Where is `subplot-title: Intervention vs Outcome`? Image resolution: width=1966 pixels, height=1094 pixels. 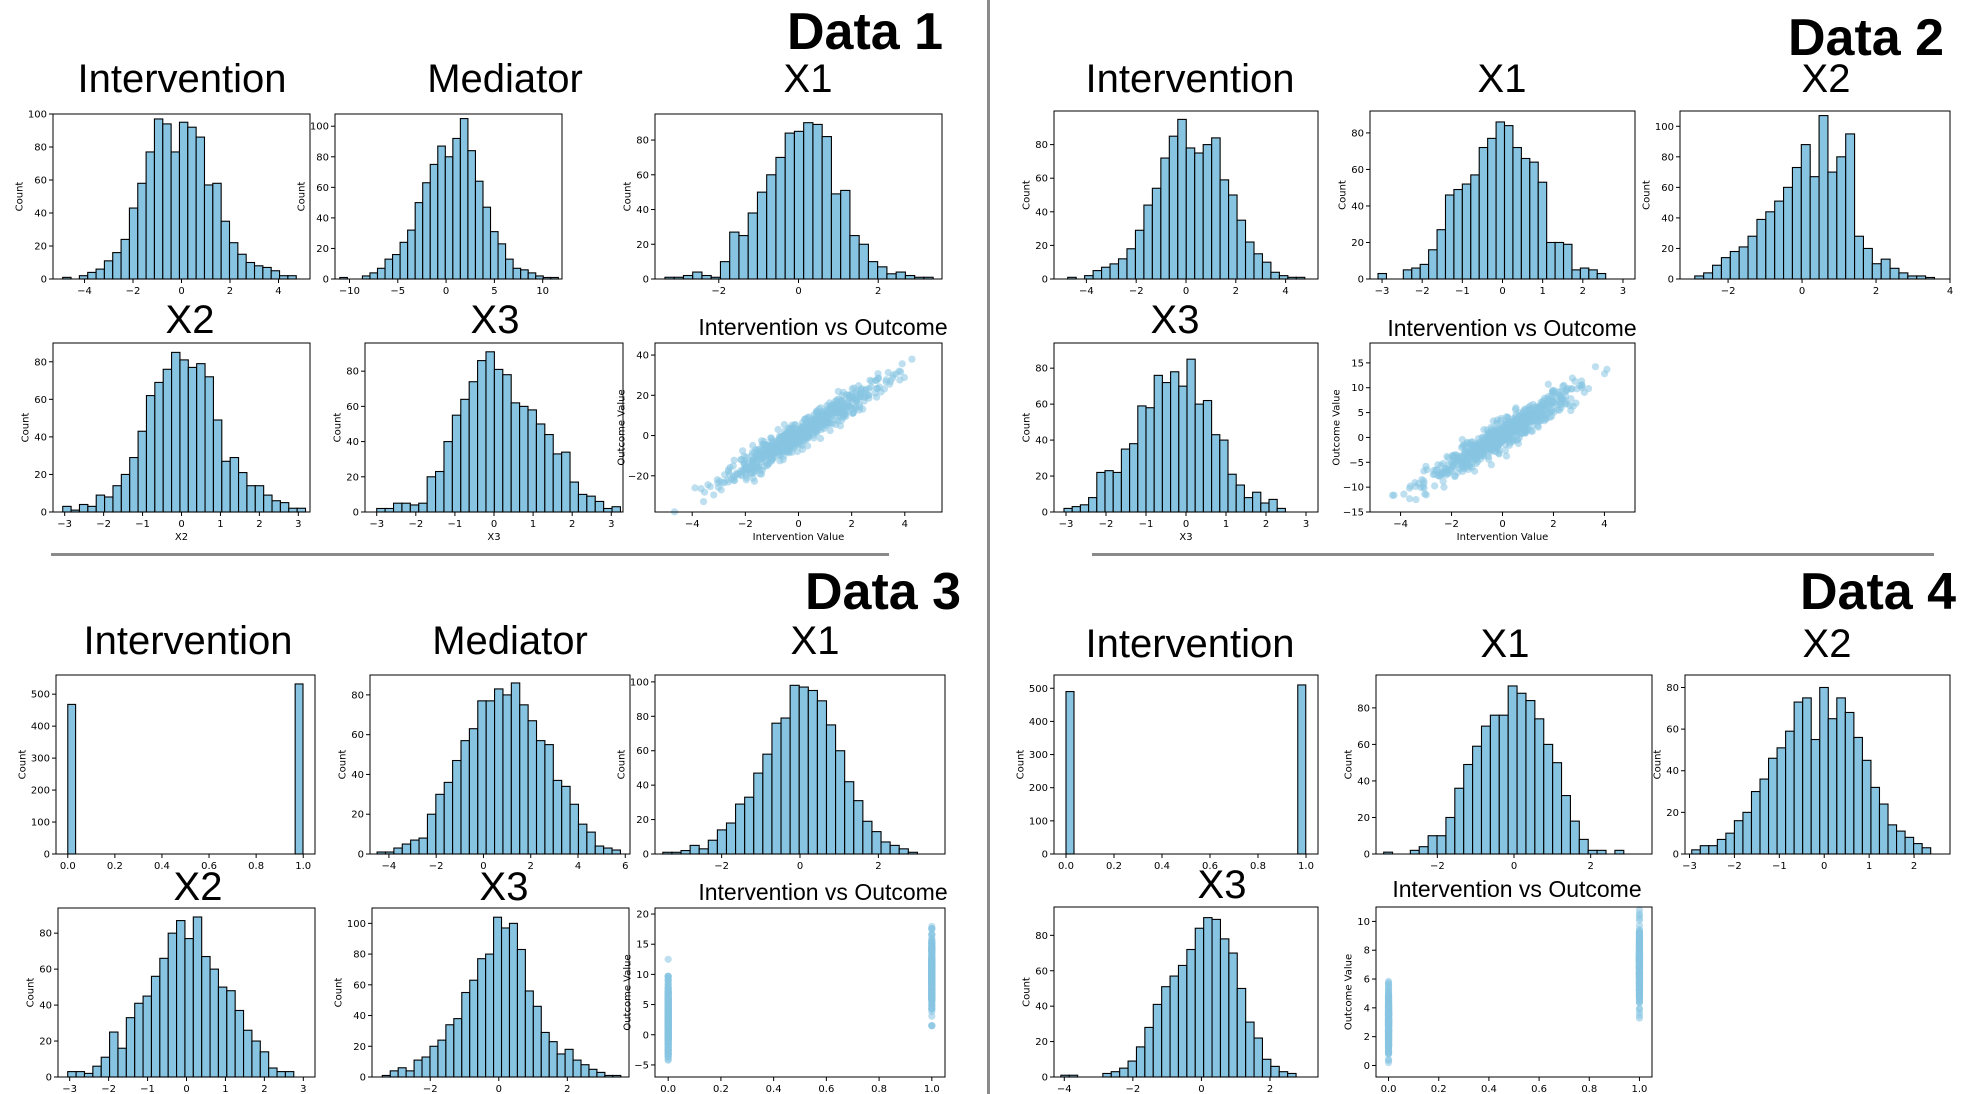
subplot-title: Intervention vs Outcome is located at coordinates (1511, 328).